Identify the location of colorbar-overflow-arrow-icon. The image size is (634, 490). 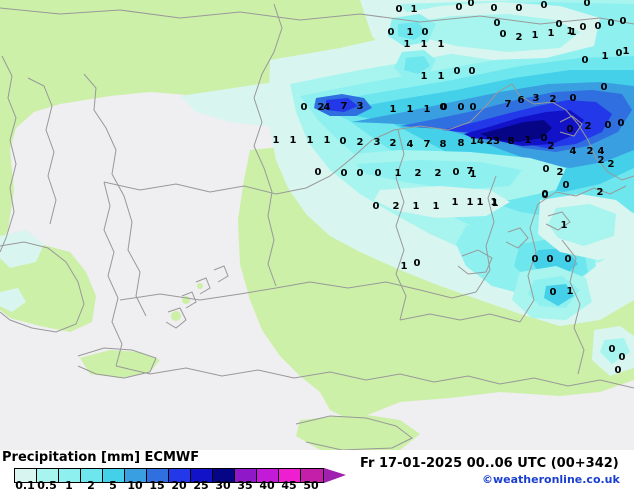
(335, 475).